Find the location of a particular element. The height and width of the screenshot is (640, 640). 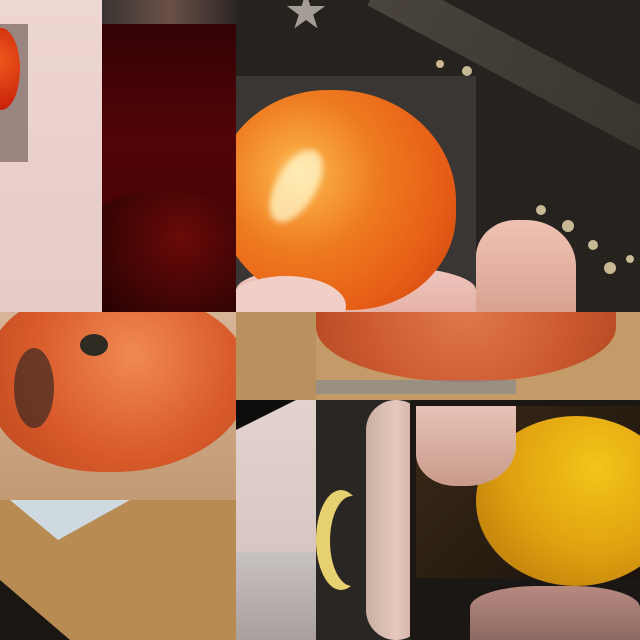

tomato-cracked-edge is located at coordinates (34, 388).